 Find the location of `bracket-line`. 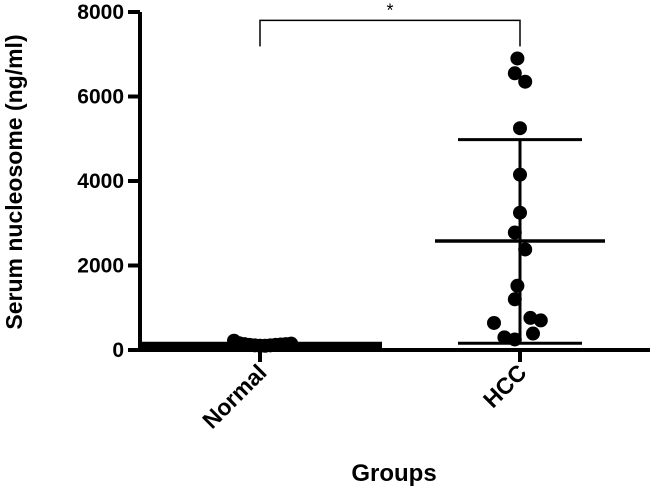

bracket-line is located at coordinates (390, 33).